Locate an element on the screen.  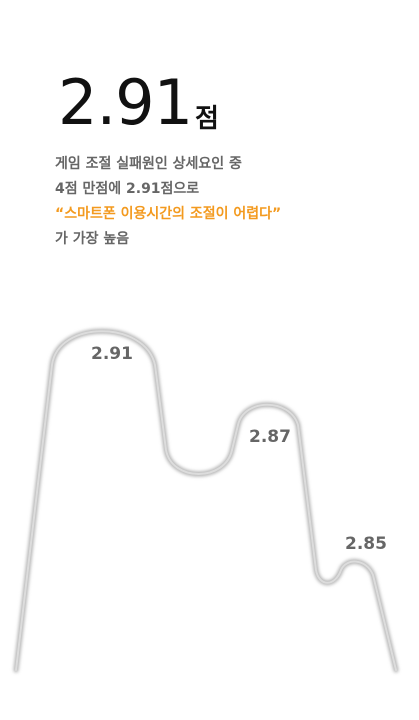
description-line-1: 게임 조절 실패원인 상세요인 중 is located at coordinates (148, 164).